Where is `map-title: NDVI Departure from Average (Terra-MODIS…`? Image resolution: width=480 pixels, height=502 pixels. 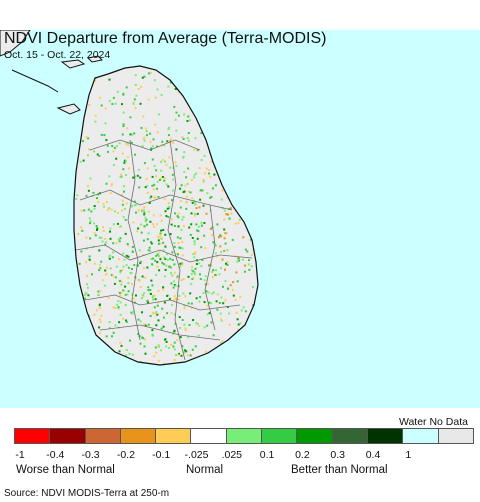 map-title: NDVI Departure from Average (Terra-MODIS… is located at coordinates (165, 38).